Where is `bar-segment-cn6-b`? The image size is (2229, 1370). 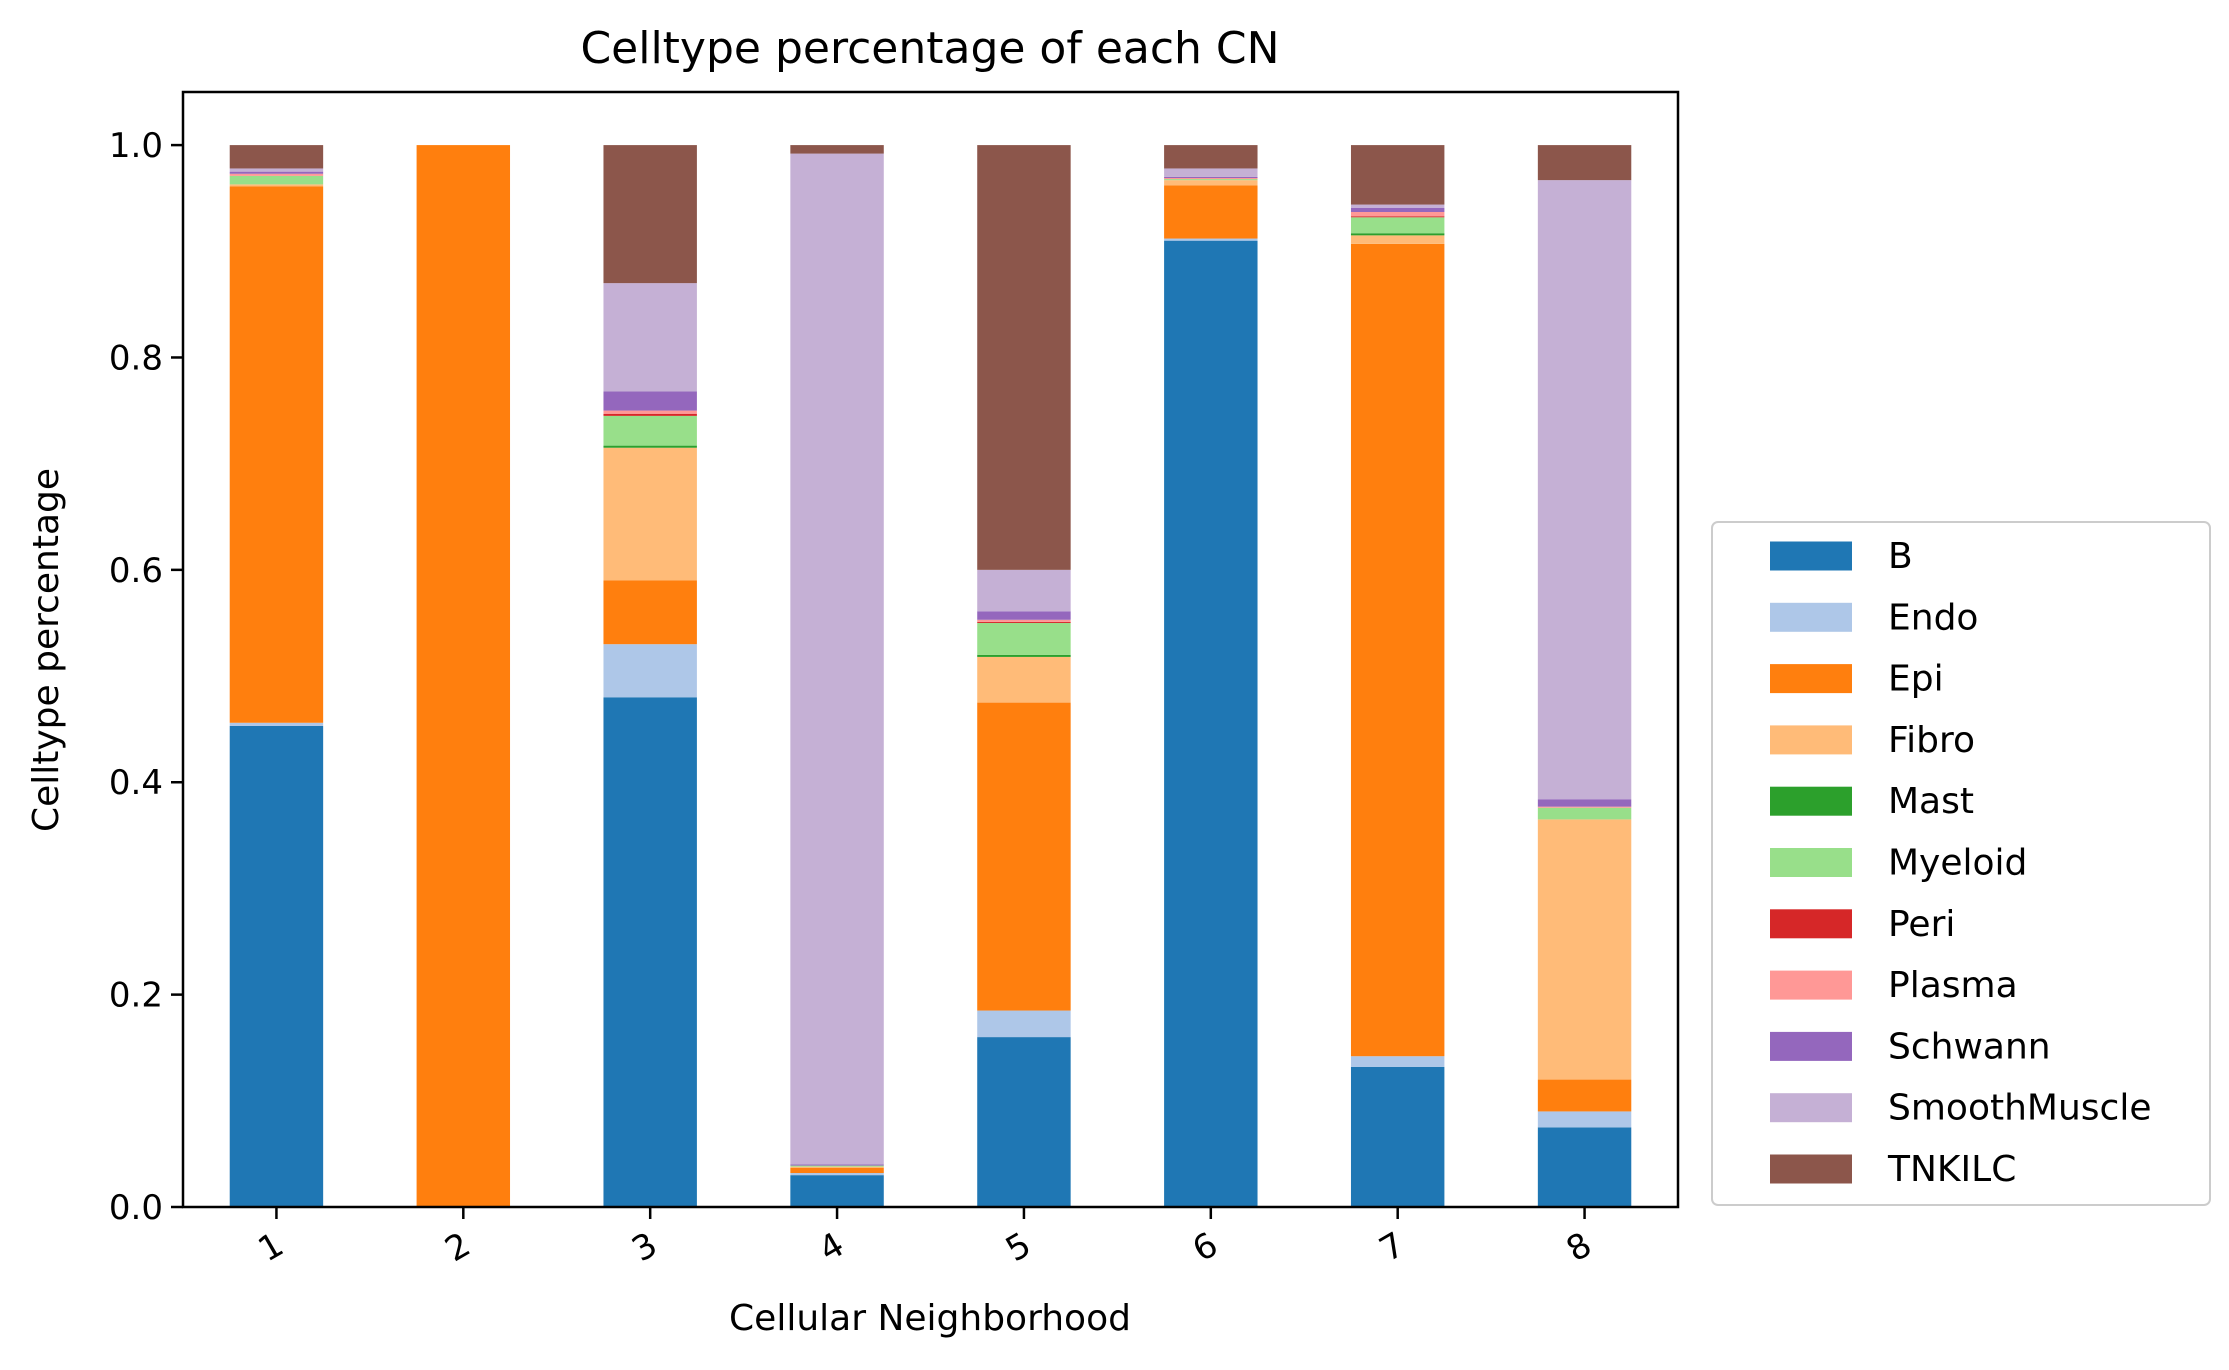 bar-segment-cn6-b is located at coordinates (1211, 723).